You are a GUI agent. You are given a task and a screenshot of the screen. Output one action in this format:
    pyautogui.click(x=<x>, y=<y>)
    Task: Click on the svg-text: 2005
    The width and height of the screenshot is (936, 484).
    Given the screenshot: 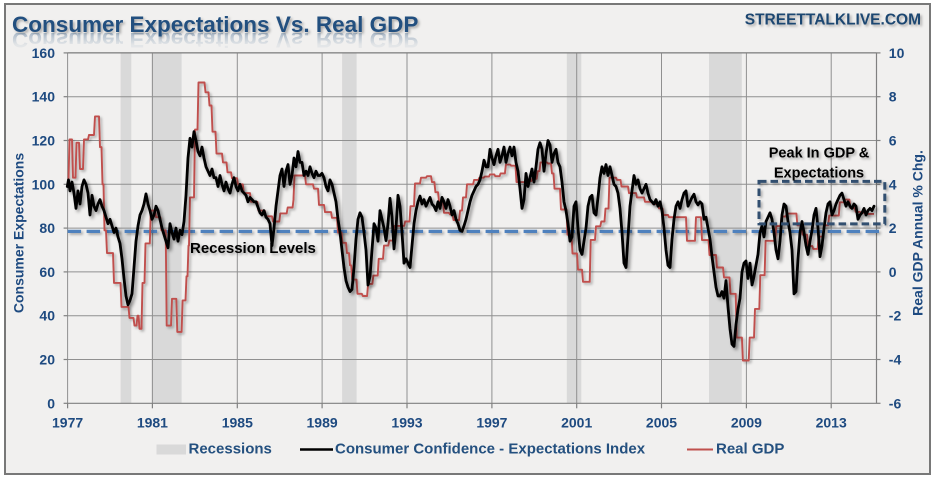 What is the action you would take?
    pyautogui.click(x=661, y=423)
    